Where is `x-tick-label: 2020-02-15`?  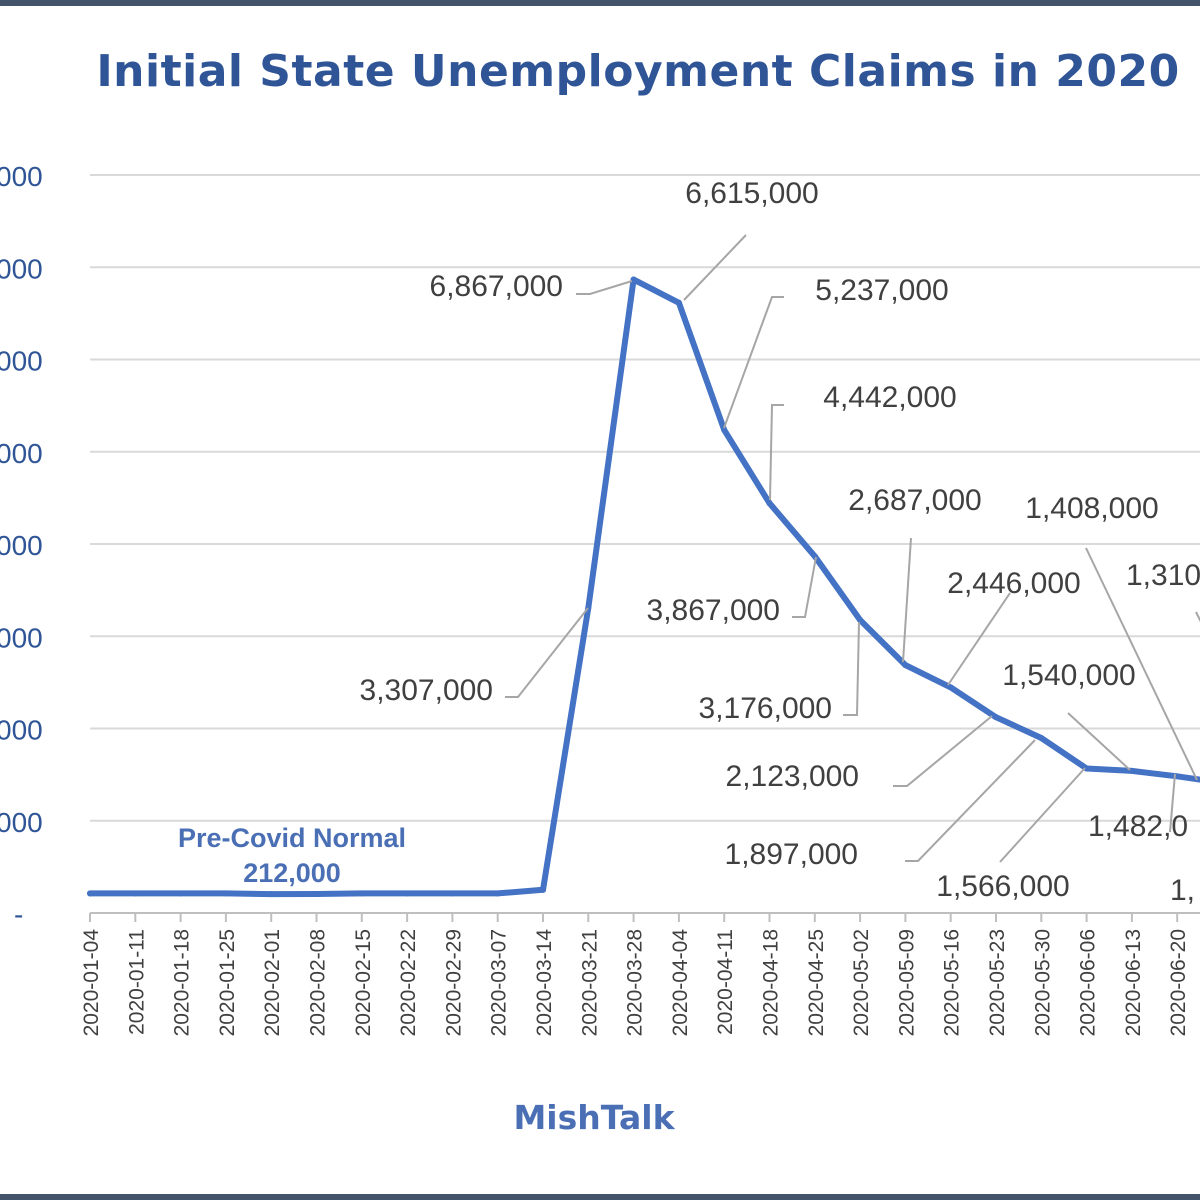 x-tick-label: 2020-02-15 is located at coordinates (363, 982).